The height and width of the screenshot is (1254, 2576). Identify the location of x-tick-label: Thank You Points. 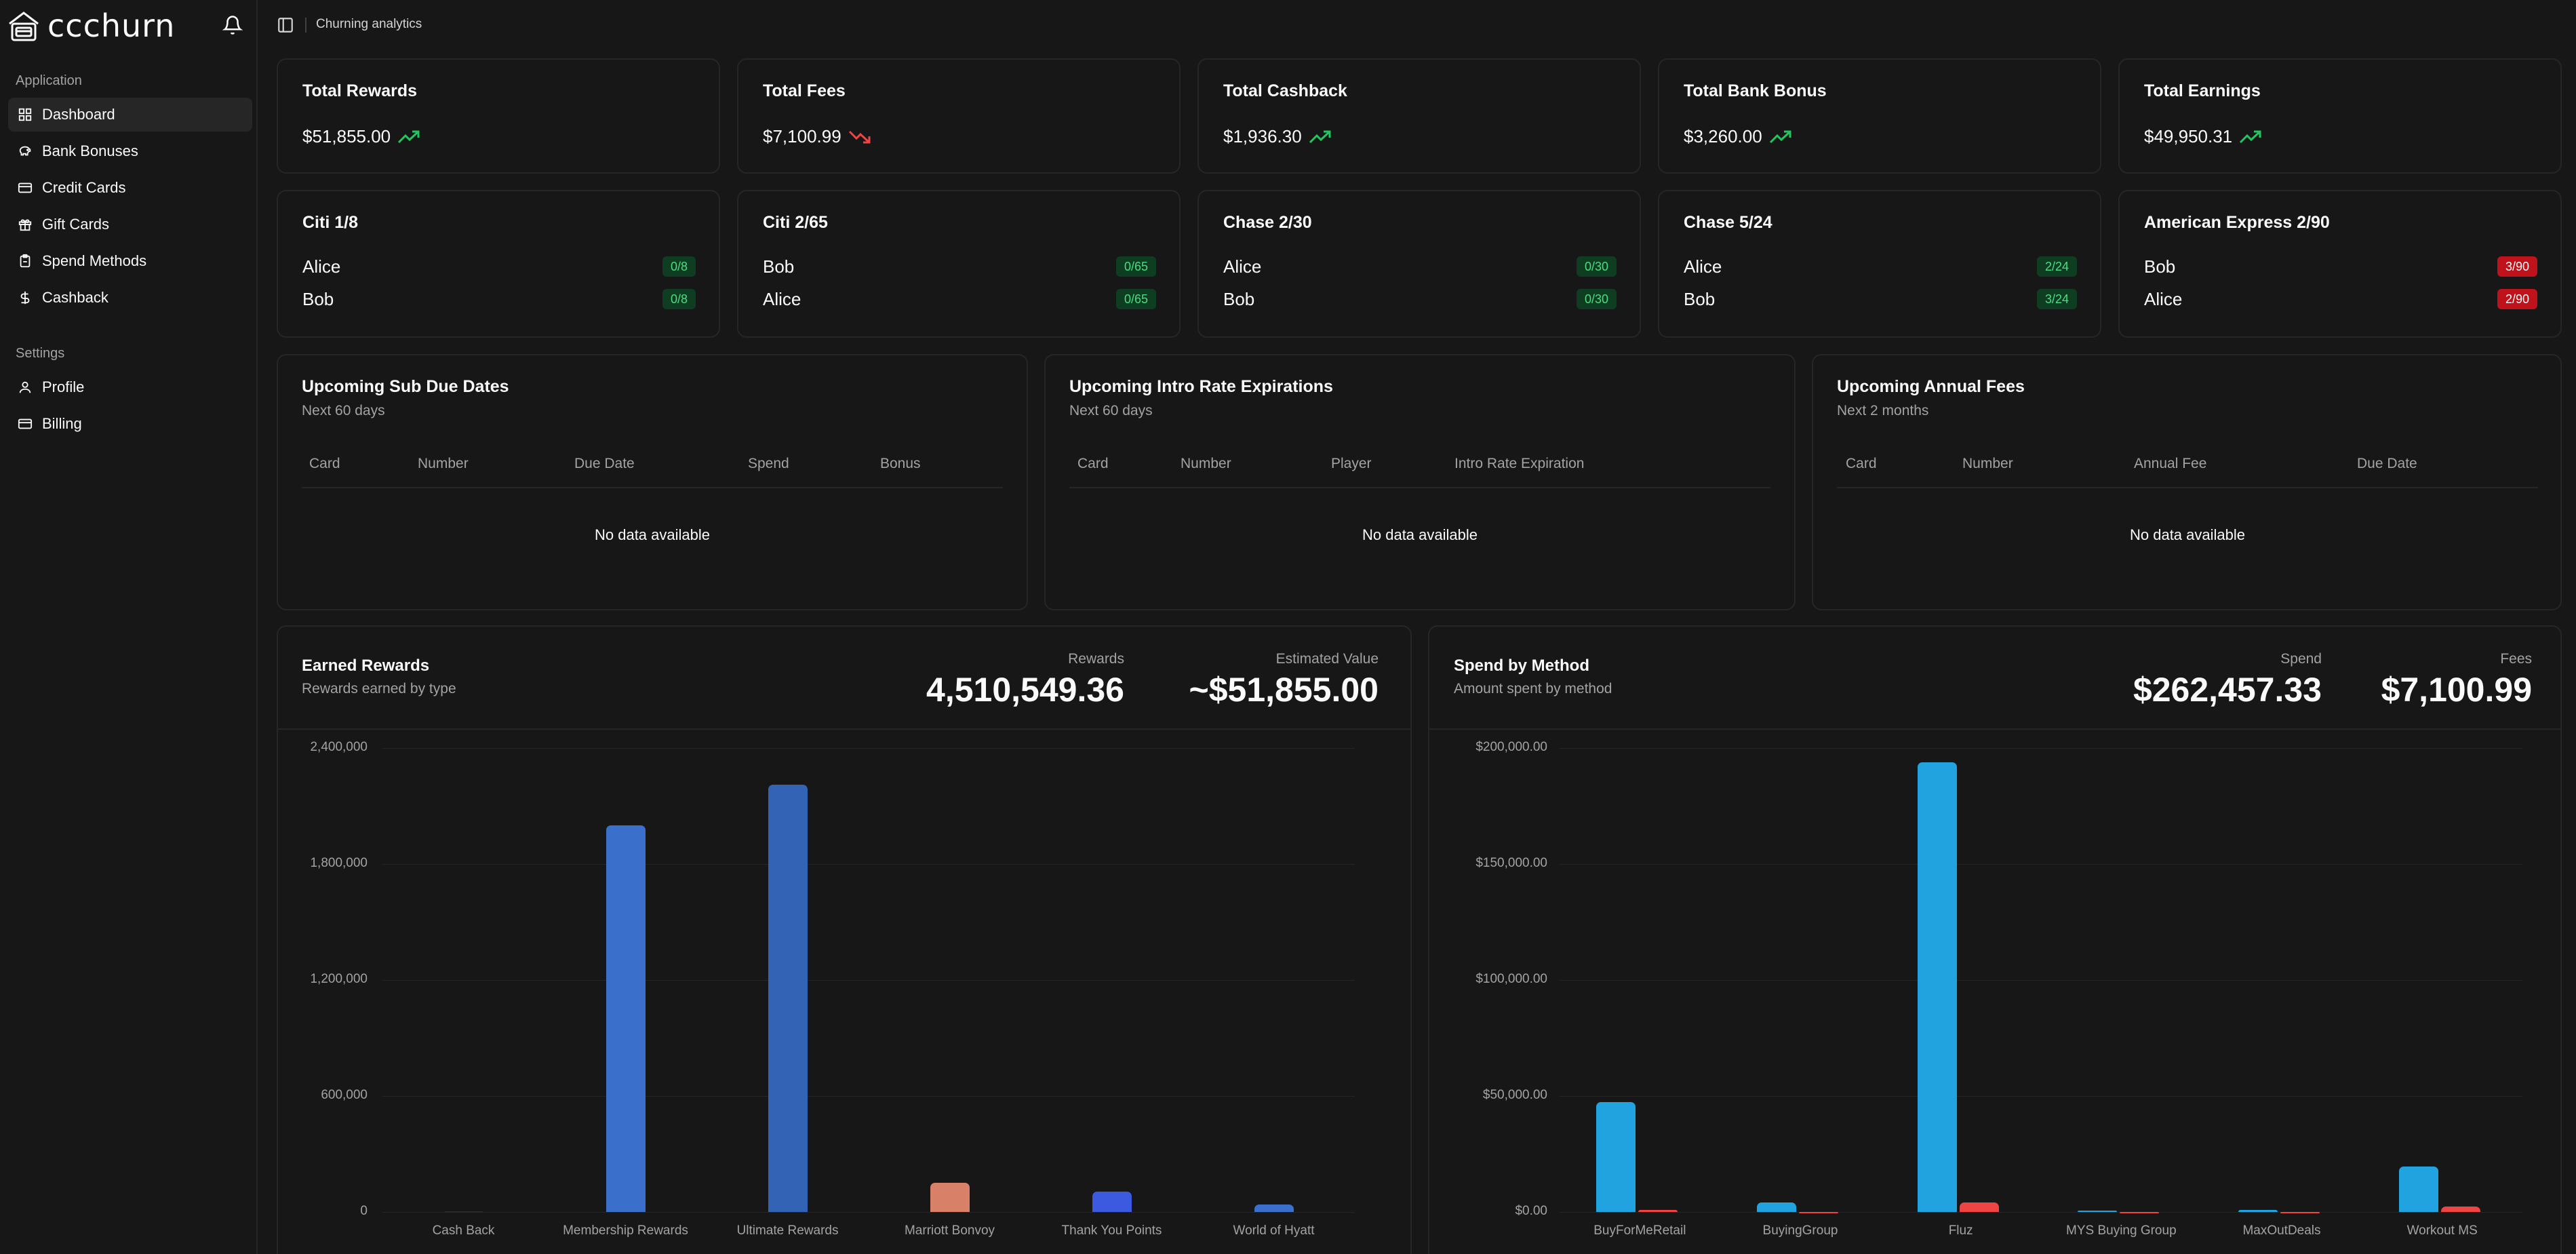
(1112, 1230).